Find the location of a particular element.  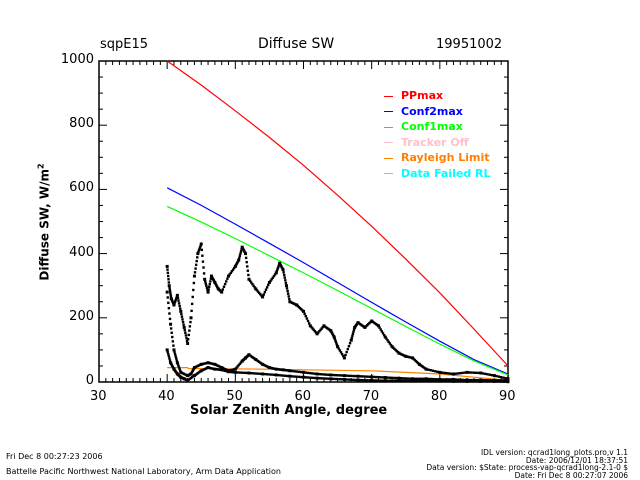

x-tick-label: 30 is located at coordinates (98, 396).